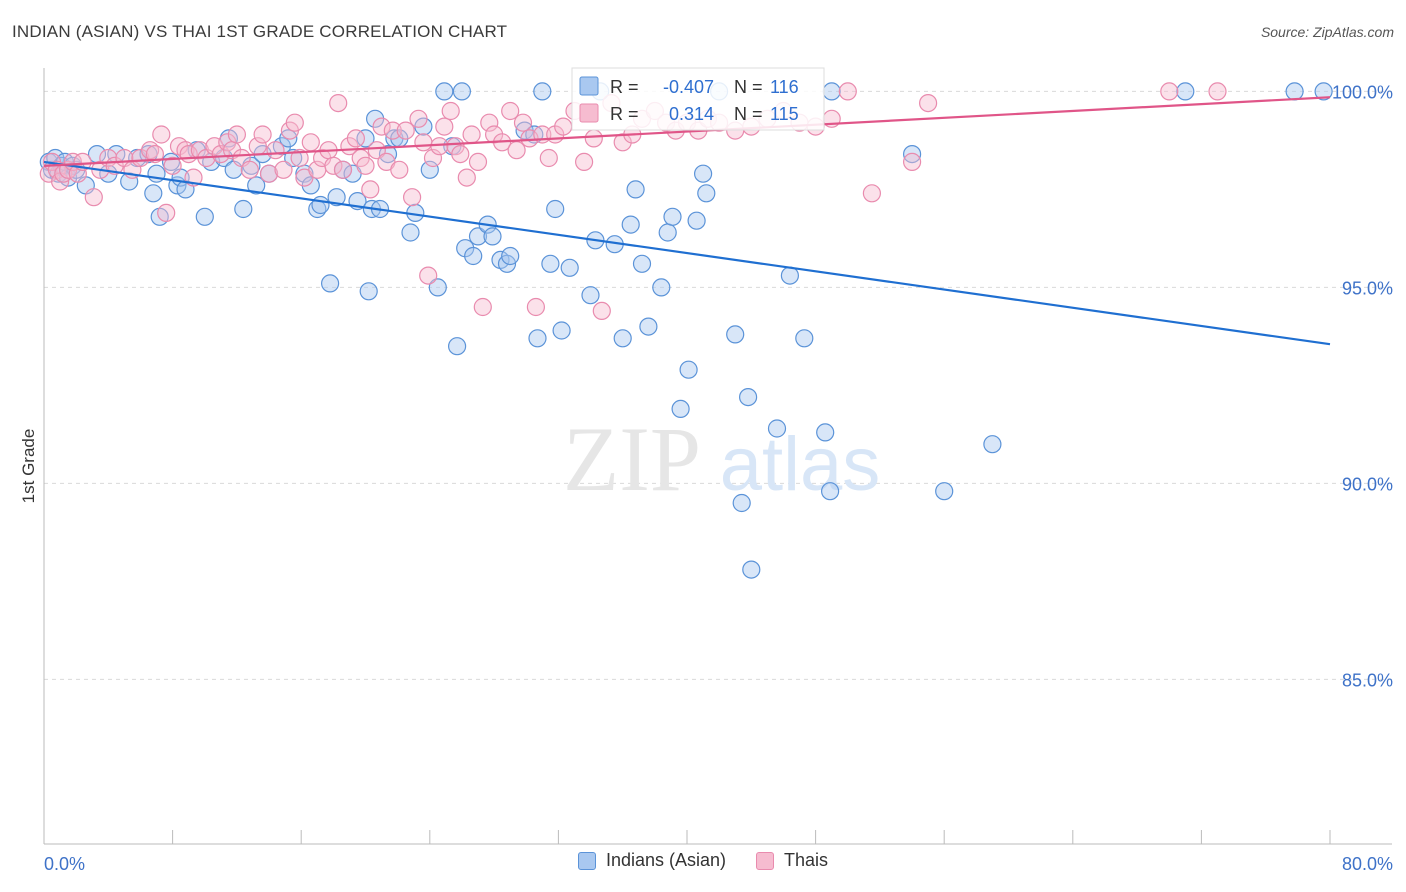 The width and height of the screenshot is (1406, 892). I want to click on watermark-atlas: atlas, so click(800, 464).